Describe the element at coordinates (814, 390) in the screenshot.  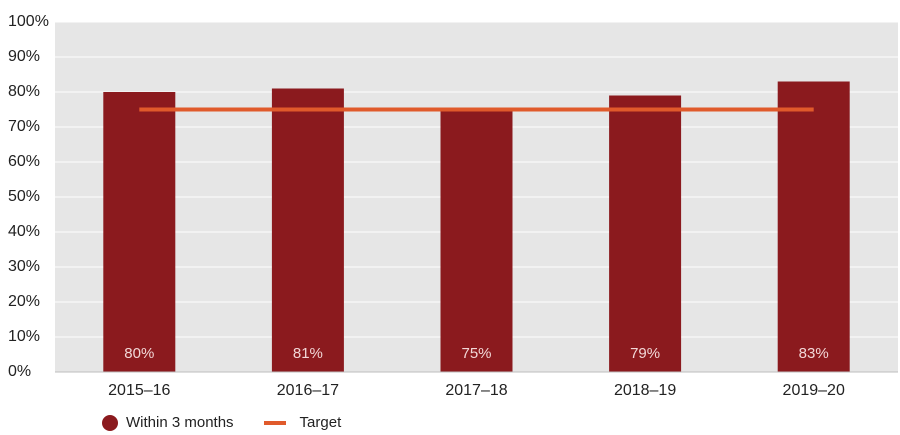
I see `x-tick-label: 2019–20` at that location.